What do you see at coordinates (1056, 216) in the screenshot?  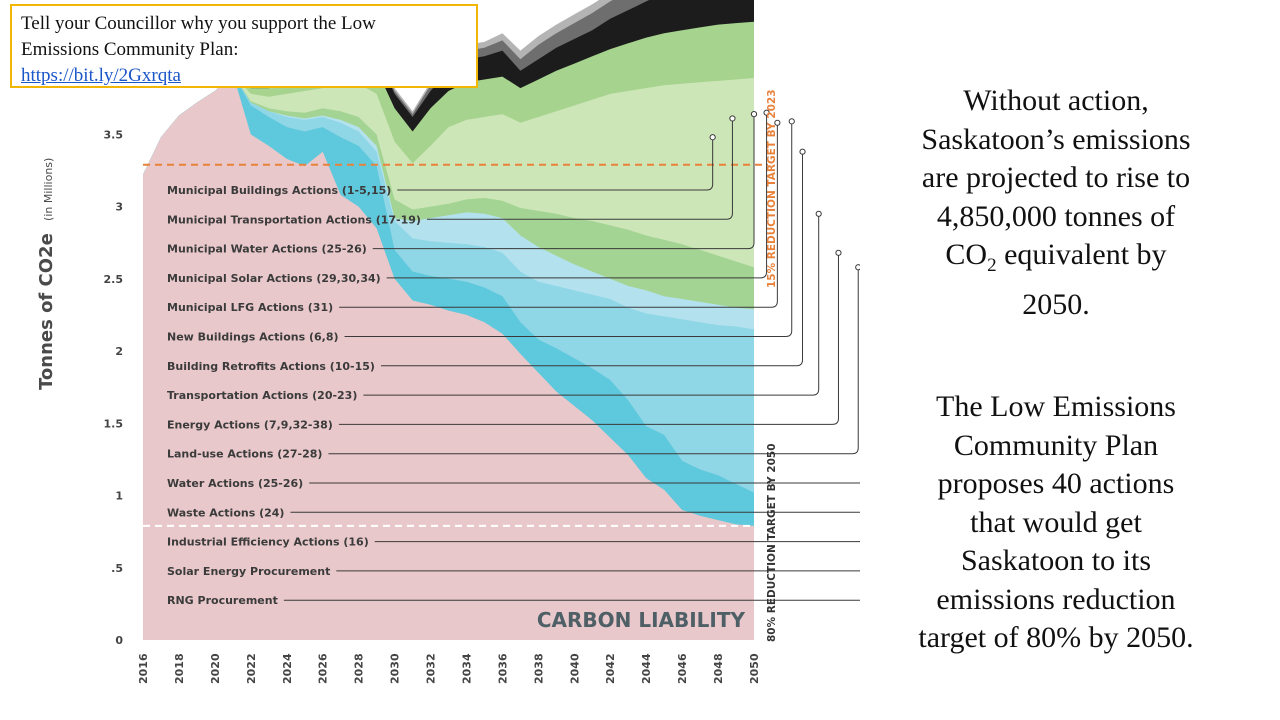 I see `projection-line-4: 4,850,000 tonnes of` at bounding box center [1056, 216].